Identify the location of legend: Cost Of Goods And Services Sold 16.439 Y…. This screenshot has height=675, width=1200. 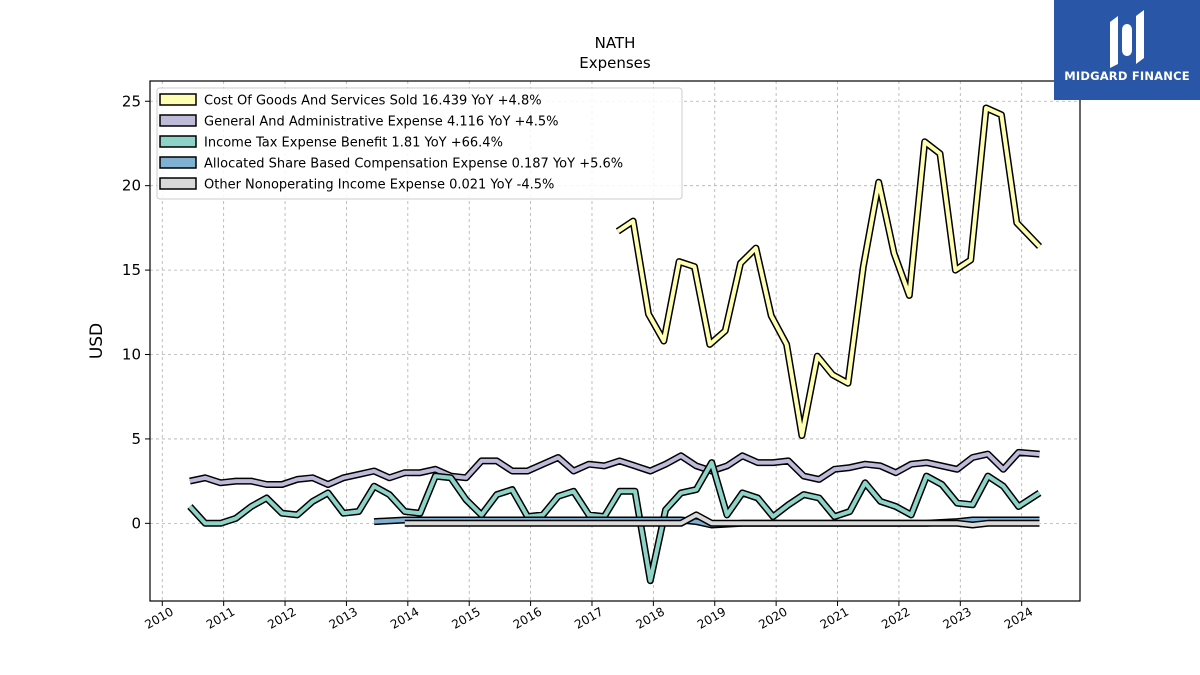
(419, 143).